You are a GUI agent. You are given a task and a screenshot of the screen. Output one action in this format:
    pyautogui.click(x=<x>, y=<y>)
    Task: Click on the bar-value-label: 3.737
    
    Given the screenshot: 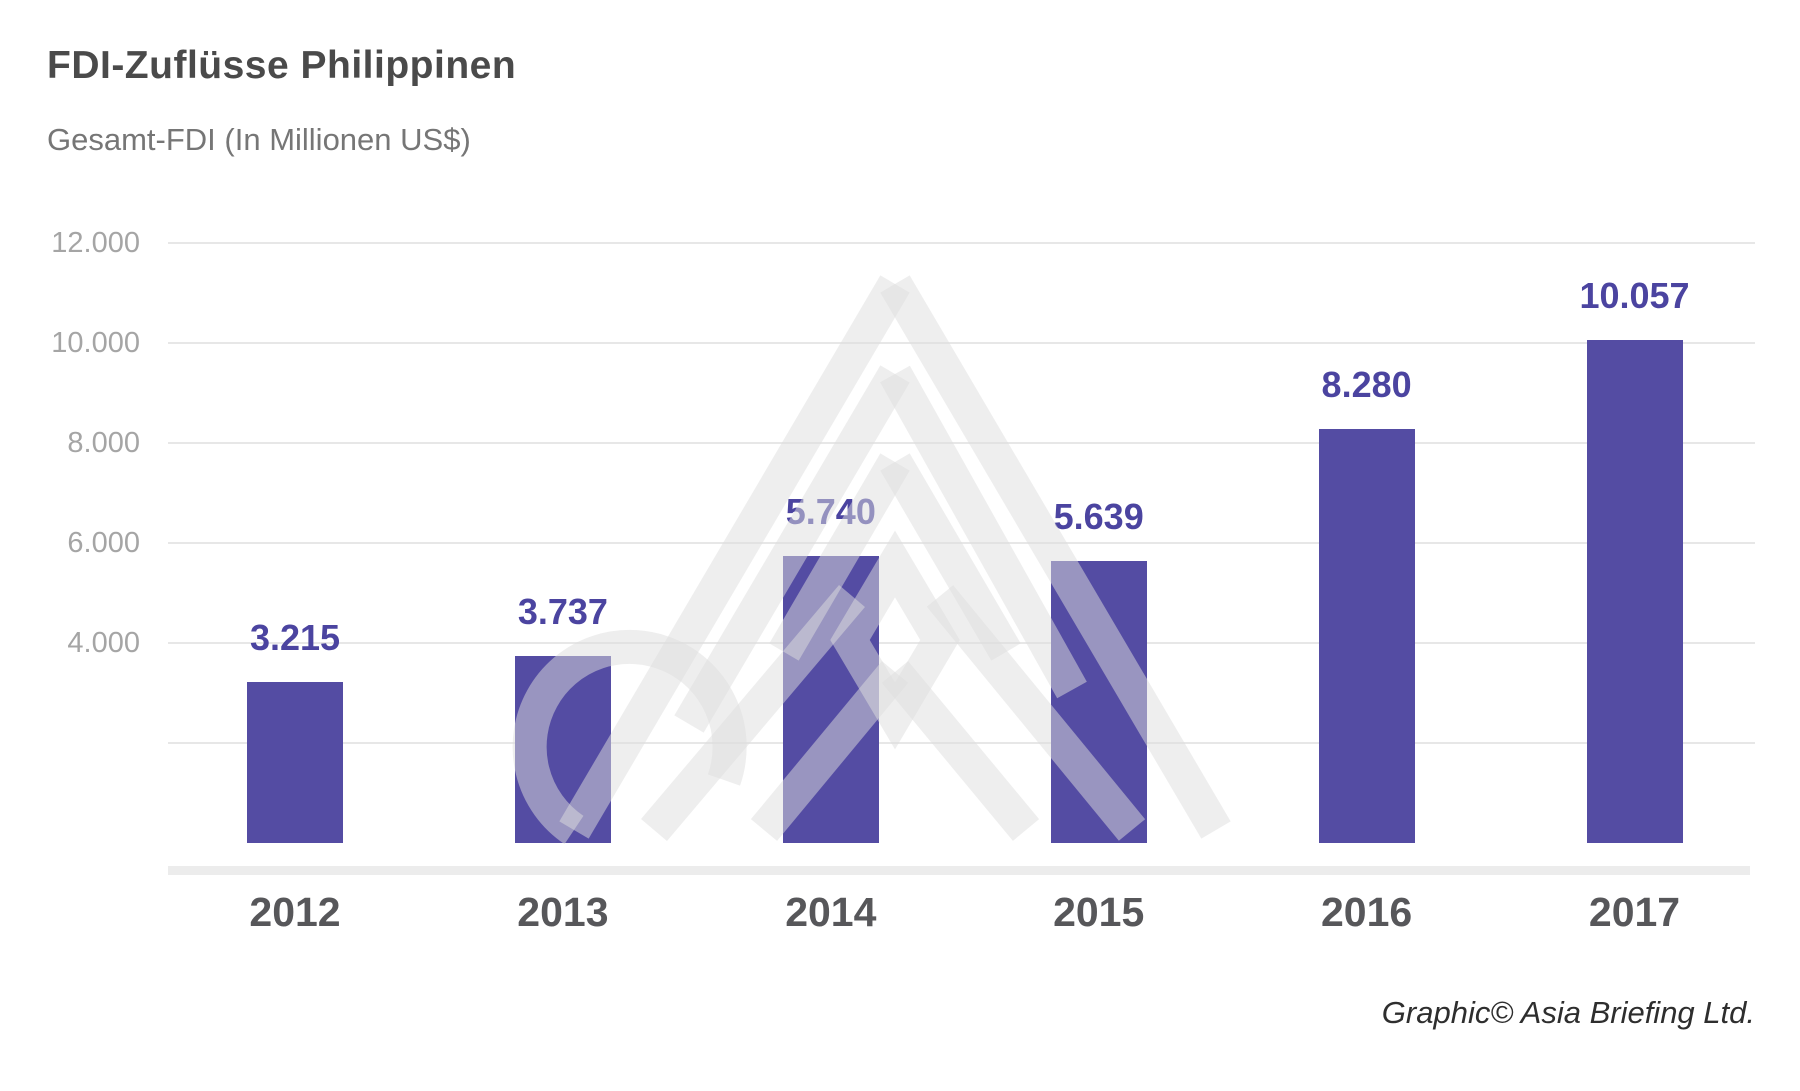 What is the action you would take?
    pyautogui.click(x=562, y=612)
    